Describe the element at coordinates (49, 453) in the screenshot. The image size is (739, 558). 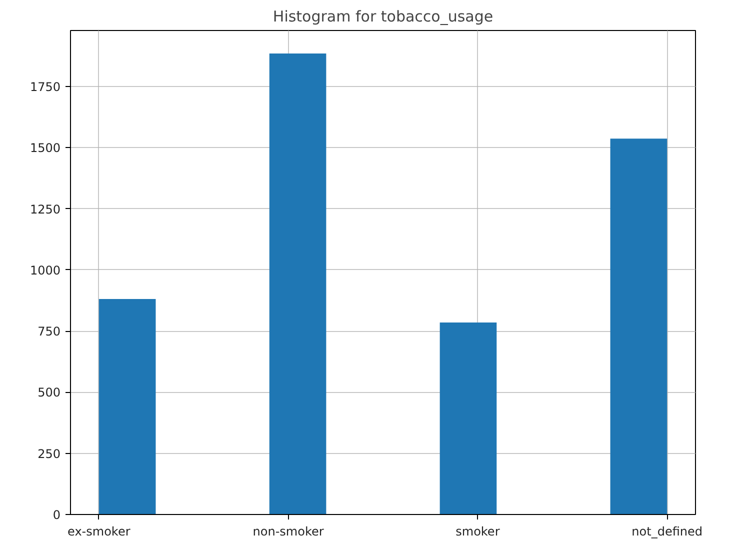
I see `y-tick-label: 250` at that location.